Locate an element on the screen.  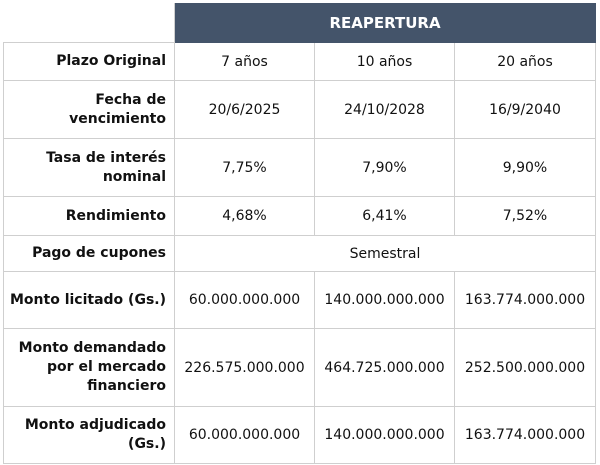
row-label: Fecha de vencimiento is located at coordinates (89, 109).